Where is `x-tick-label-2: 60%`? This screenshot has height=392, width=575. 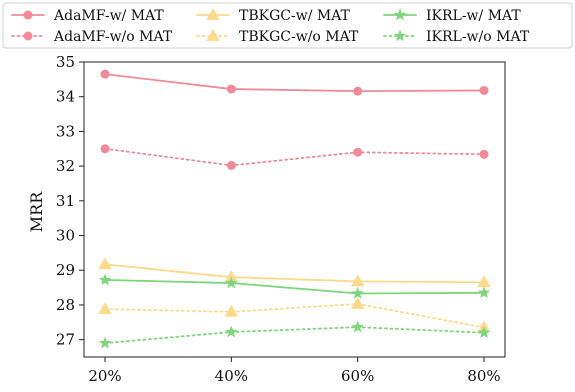 x-tick-label-2: 60% is located at coordinates (357, 376).